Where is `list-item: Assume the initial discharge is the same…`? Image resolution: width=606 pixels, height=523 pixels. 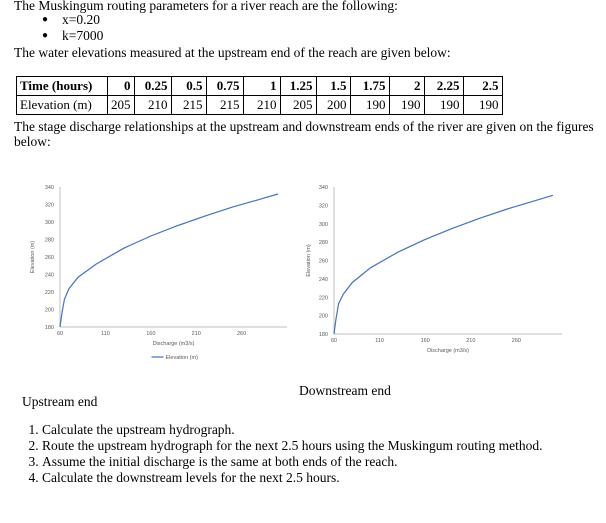
list-item: Assume the initial discharge is the same… is located at coordinates (292, 462).